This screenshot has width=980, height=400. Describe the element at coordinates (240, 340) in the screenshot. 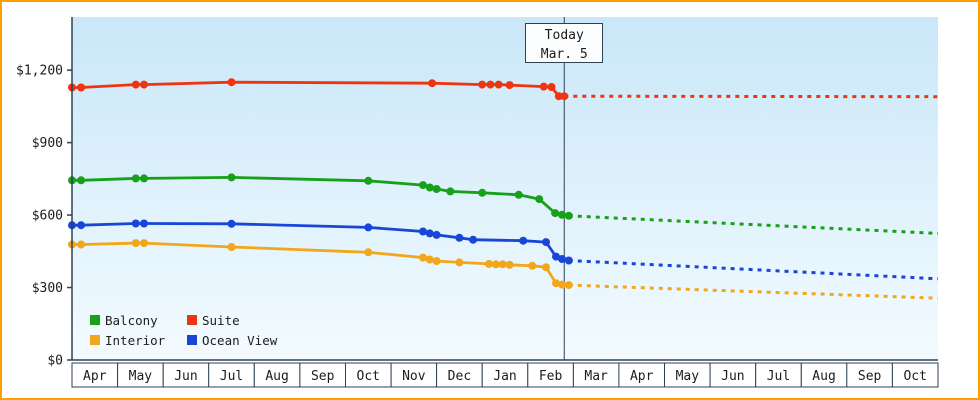

I see `legend-label-ocean-view: Ocean View` at that location.